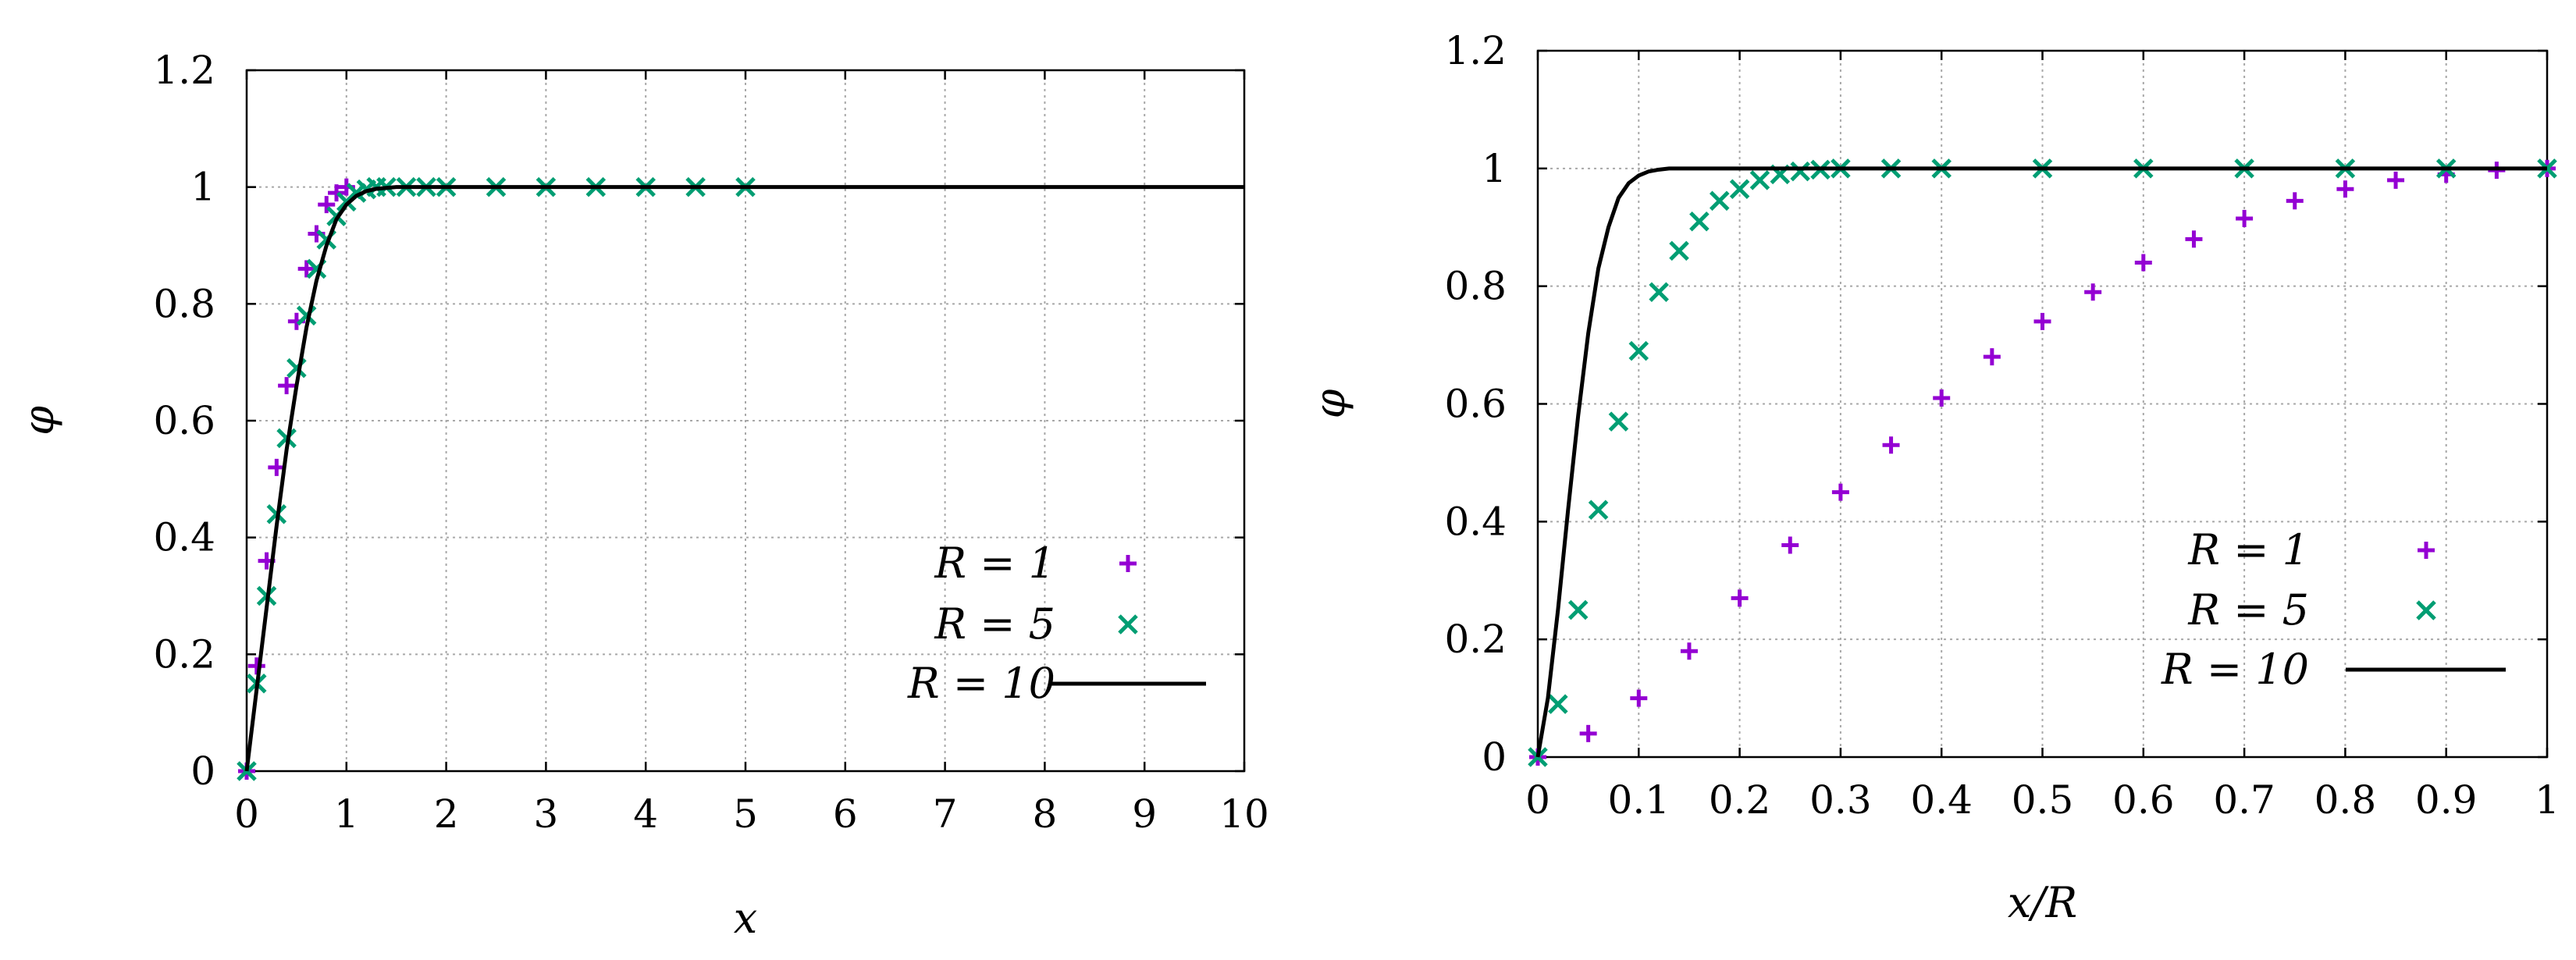 Image resolution: width=2576 pixels, height=960 pixels. I want to click on x-tick-label: 0.6, so click(2143, 800).